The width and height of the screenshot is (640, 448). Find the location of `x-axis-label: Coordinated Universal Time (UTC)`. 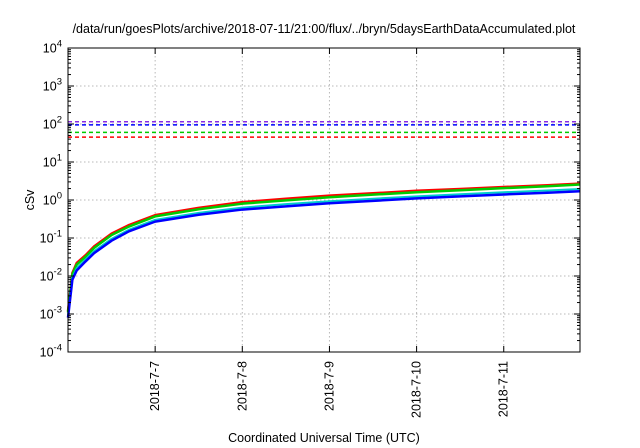

x-axis-label: Coordinated Universal Time (UTC) is located at coordinates (324, 438).